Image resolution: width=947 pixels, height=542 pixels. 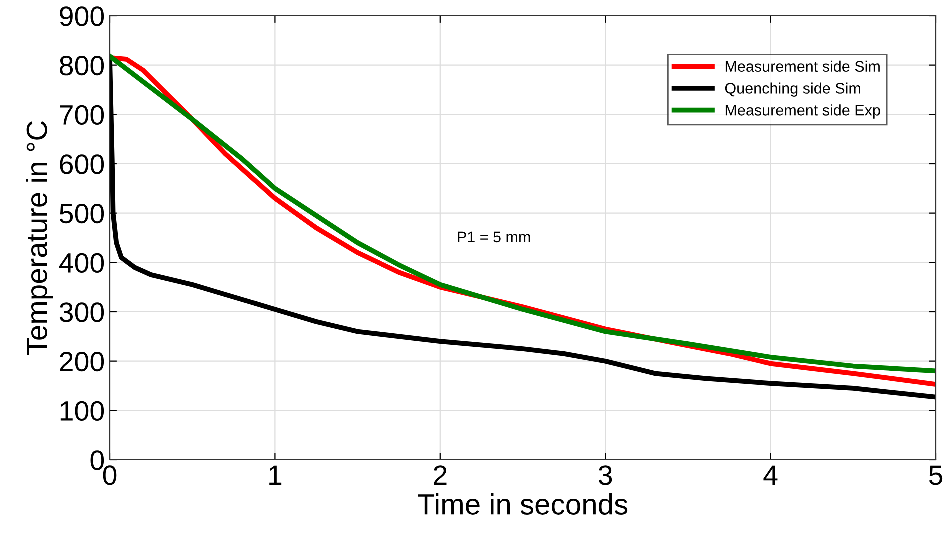 What do you see at coordinates (82, 115) in the screenshot?
I see `y-tick-label: 700` at bounding box center [82, 115].